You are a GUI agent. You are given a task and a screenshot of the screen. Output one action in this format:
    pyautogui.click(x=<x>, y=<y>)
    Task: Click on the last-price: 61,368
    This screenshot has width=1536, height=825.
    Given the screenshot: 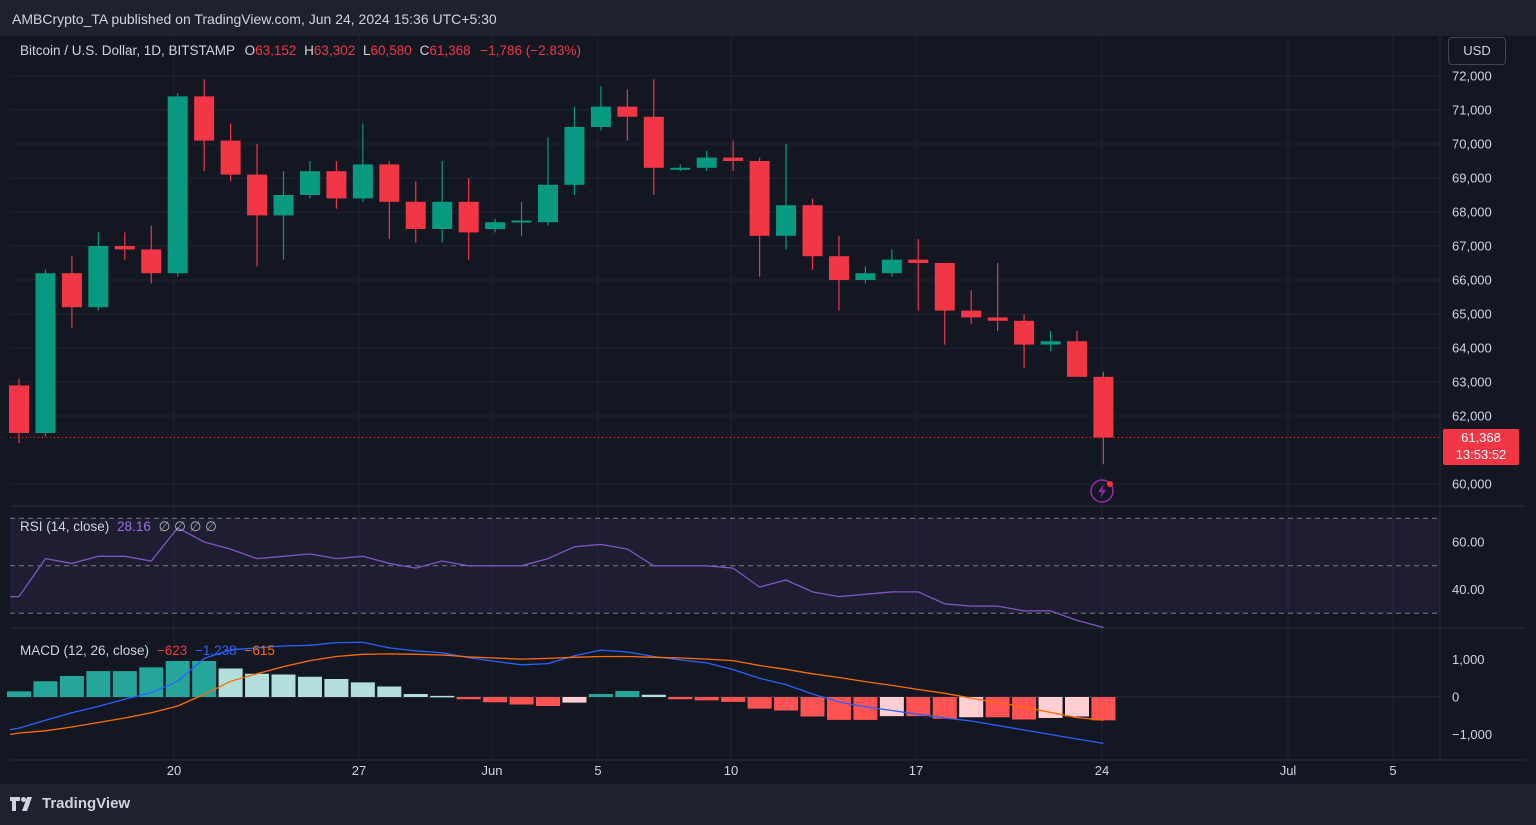 What is the action you would take?
    pyautogui.click(x=1481, y=437)
    